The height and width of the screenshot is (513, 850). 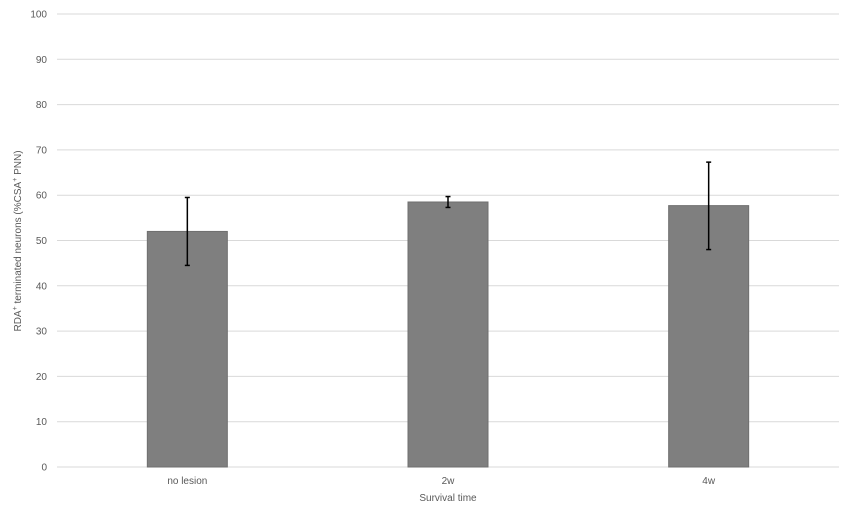 I want to click on error-bars, so click(x=448, y=214).